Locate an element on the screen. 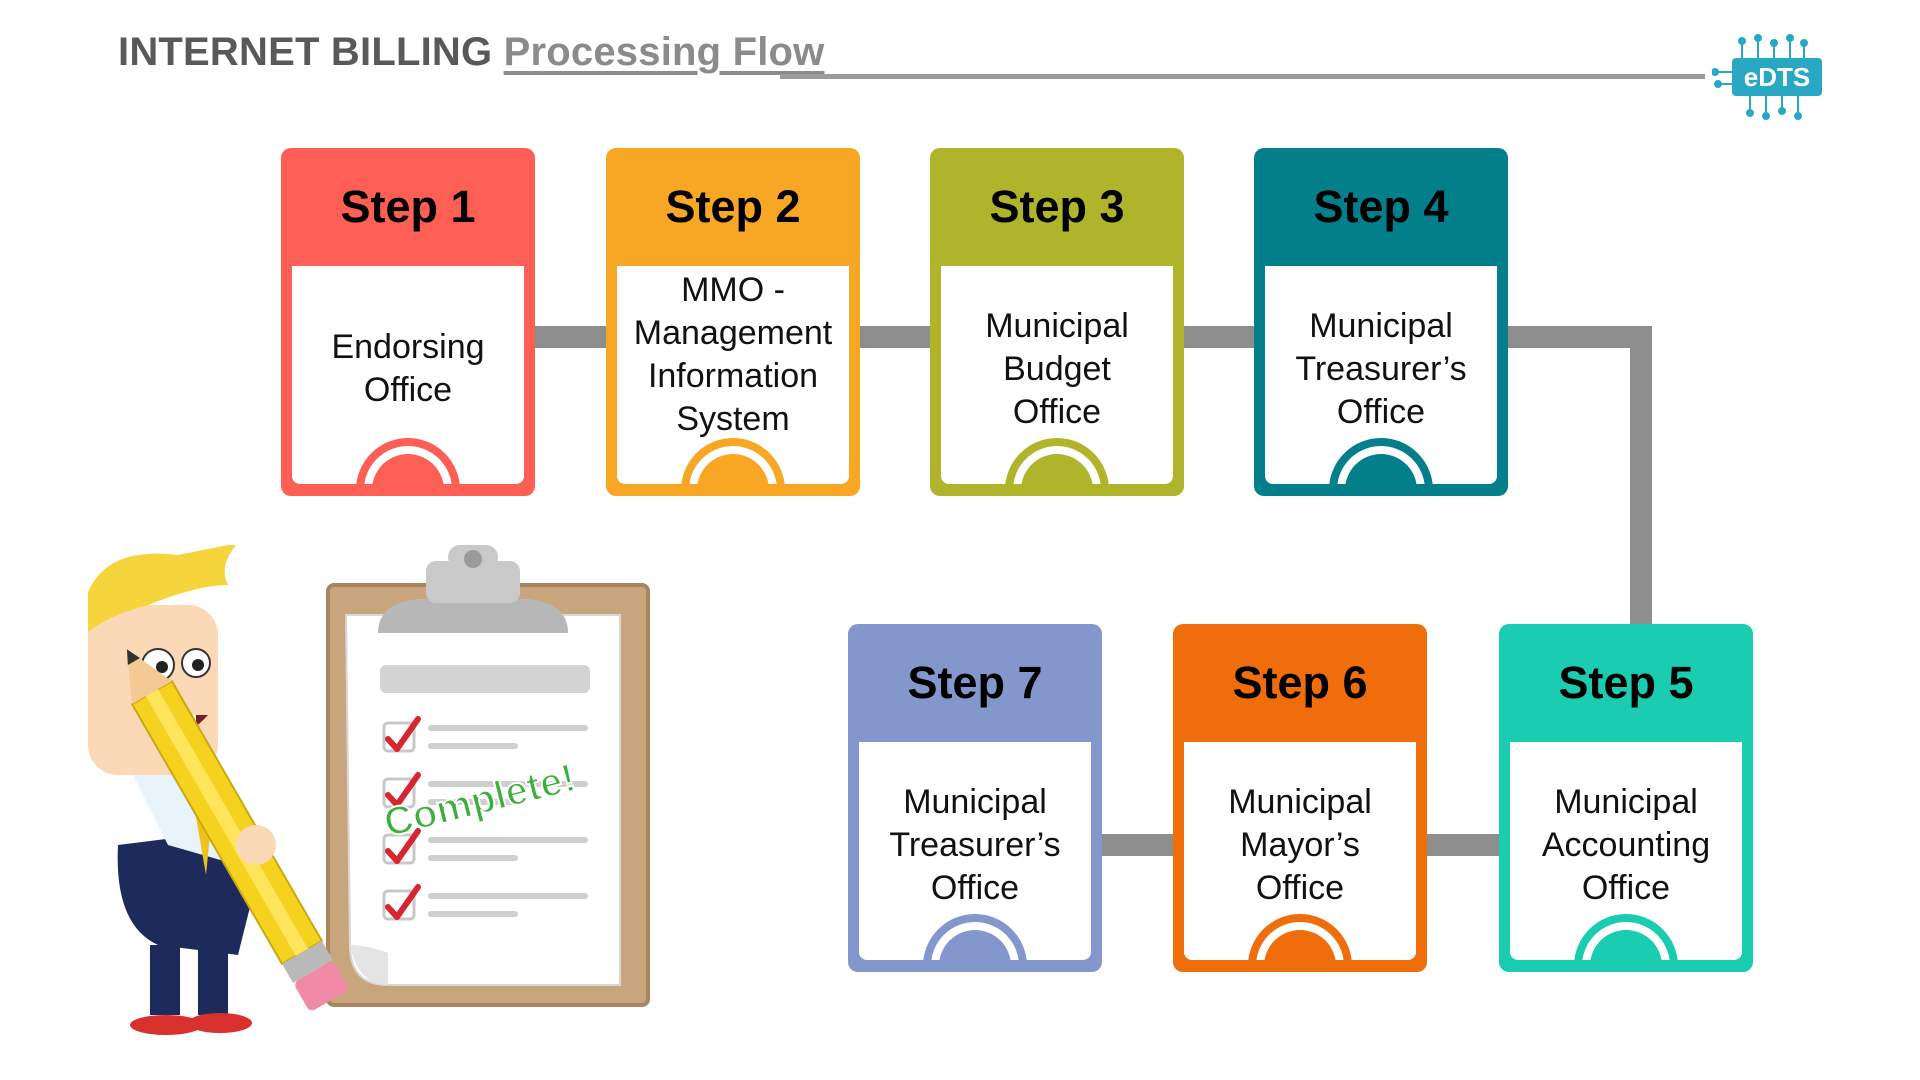 This screenshot has width=1920, height=1080. step-1-body: Endorsing Office is located at coordinates (408, 375).